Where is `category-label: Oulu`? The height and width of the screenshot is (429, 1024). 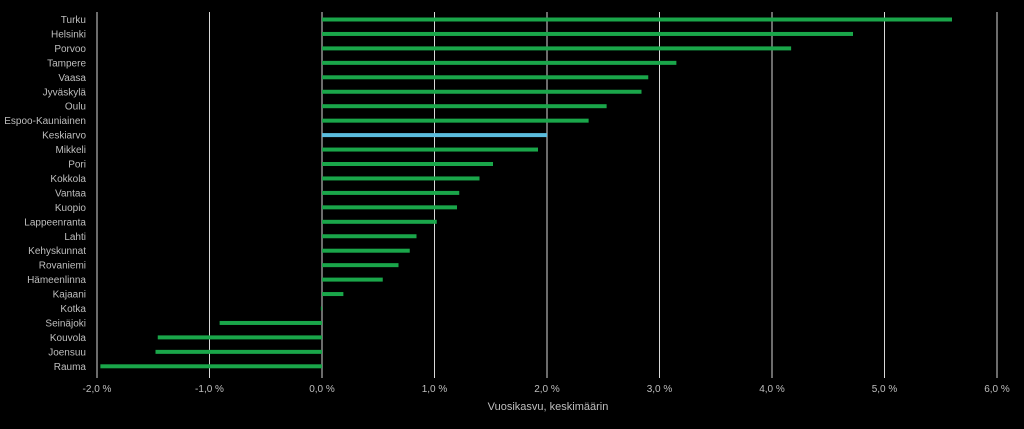
category-label: Oulu is located at coordinates (75, 107).